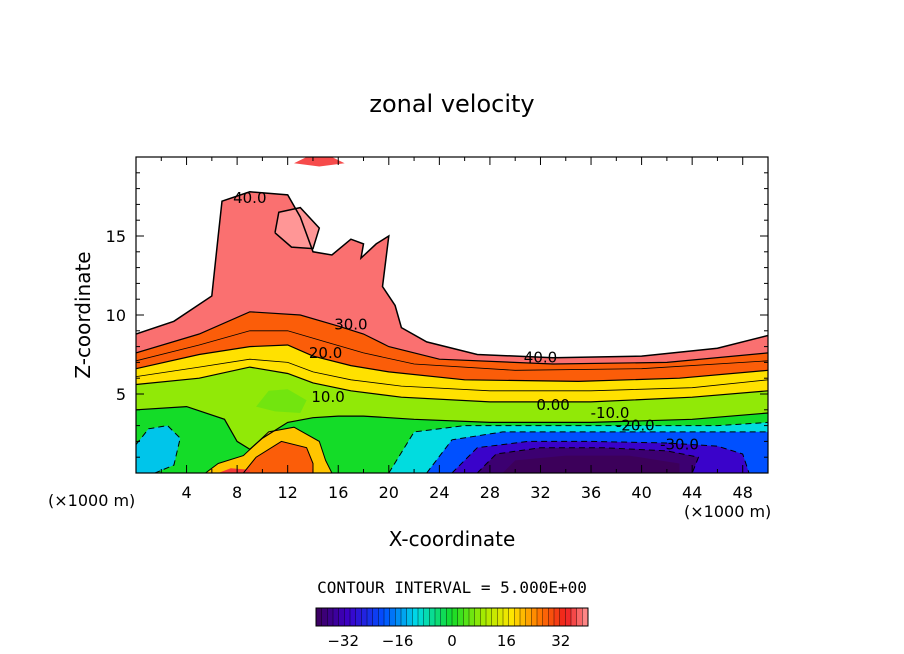  I want to click on colorbar-frame, so click(452, 617).